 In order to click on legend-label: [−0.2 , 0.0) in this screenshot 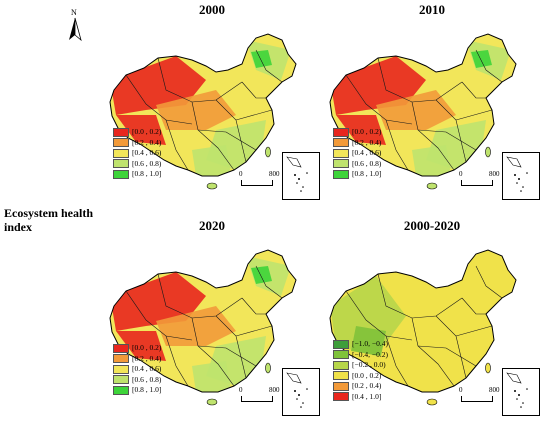, I will do `click(369, 365)`.